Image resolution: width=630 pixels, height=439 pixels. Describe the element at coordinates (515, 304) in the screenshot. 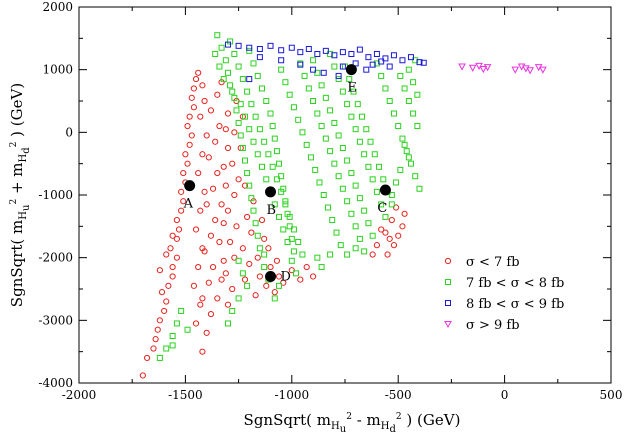

I see `legend-label: 8 fb < σ < 9 fb` at that location.